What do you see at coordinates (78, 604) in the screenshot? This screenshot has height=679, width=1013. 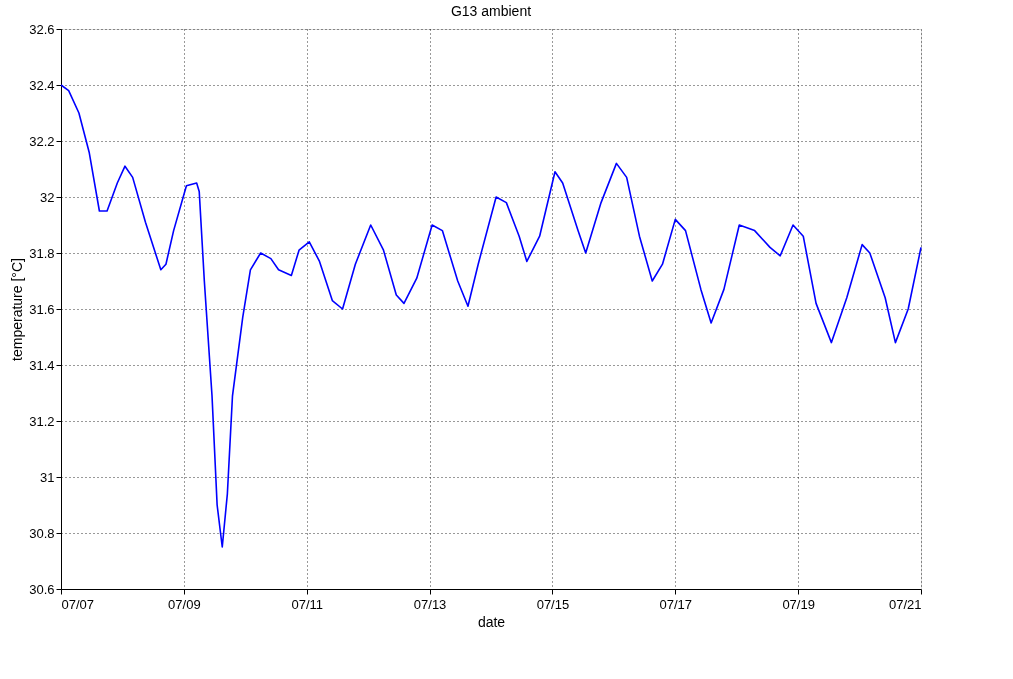 I see `x-tick-label: 07/07` at bounding box center [78, 604].